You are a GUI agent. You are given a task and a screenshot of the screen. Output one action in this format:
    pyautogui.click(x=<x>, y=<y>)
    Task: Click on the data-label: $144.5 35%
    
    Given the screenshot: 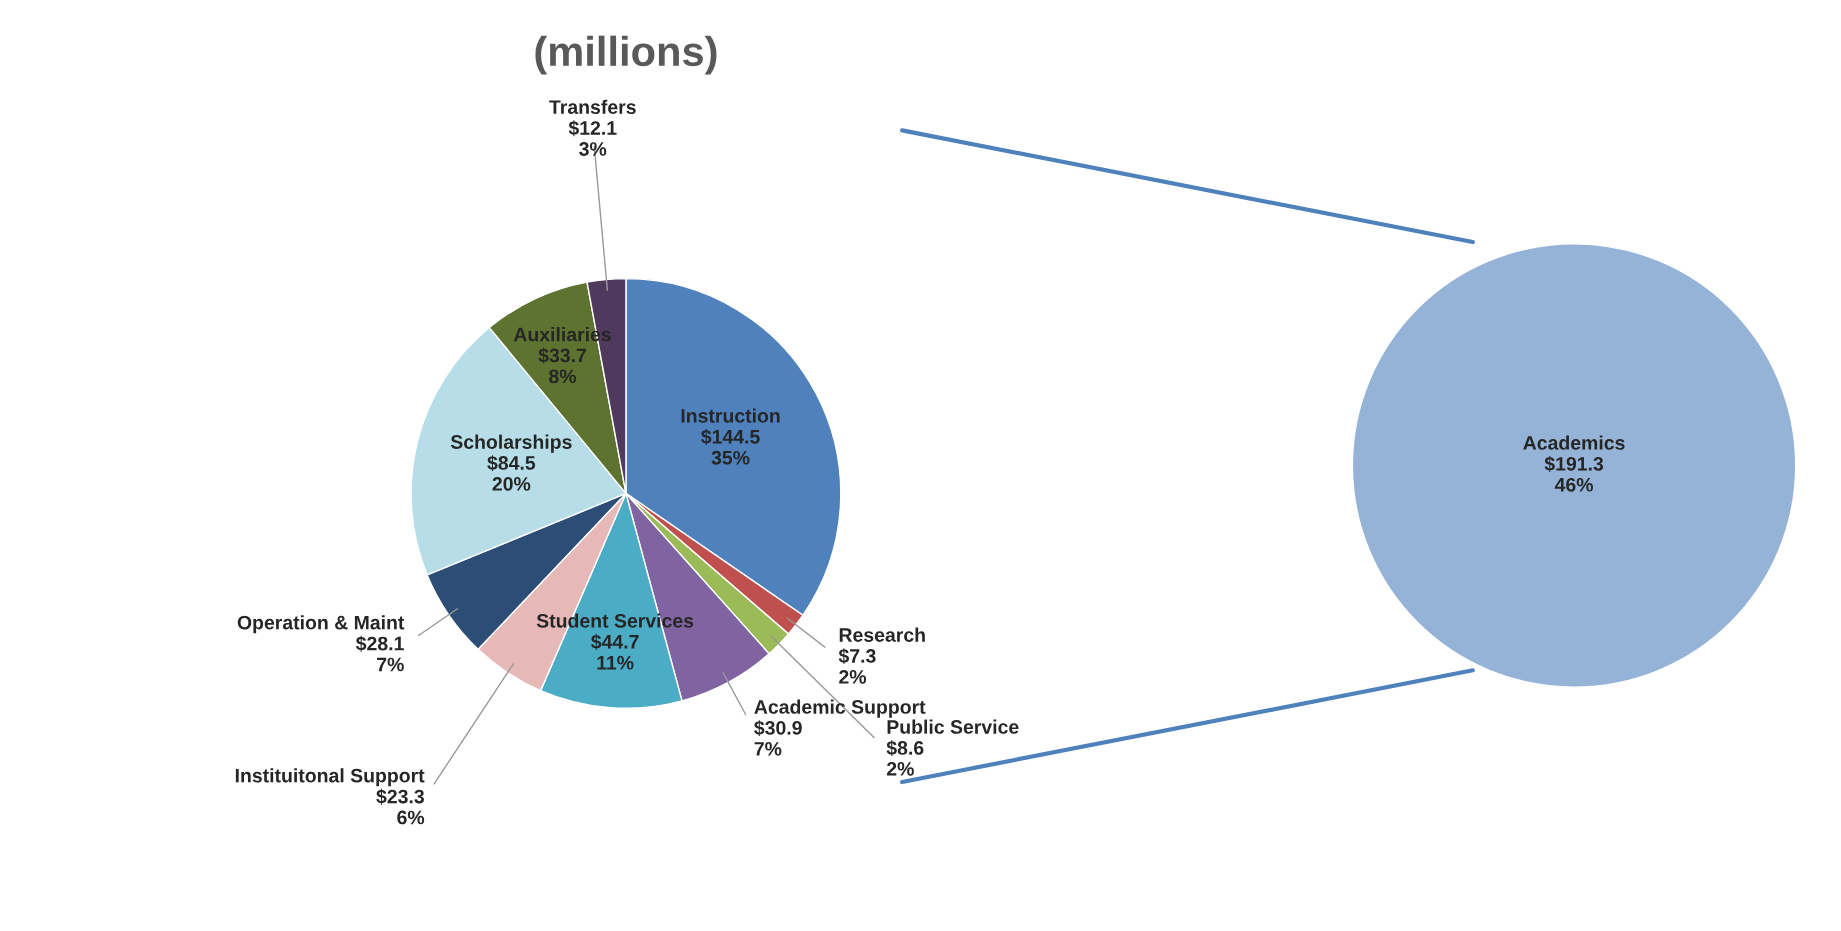 What is the action you would take?
    pyautogui.click(x=730, y=447)
    